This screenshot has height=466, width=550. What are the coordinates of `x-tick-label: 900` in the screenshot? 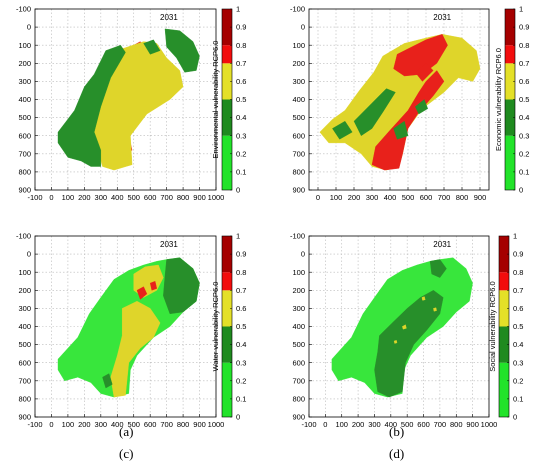 It's located at (472, 424).